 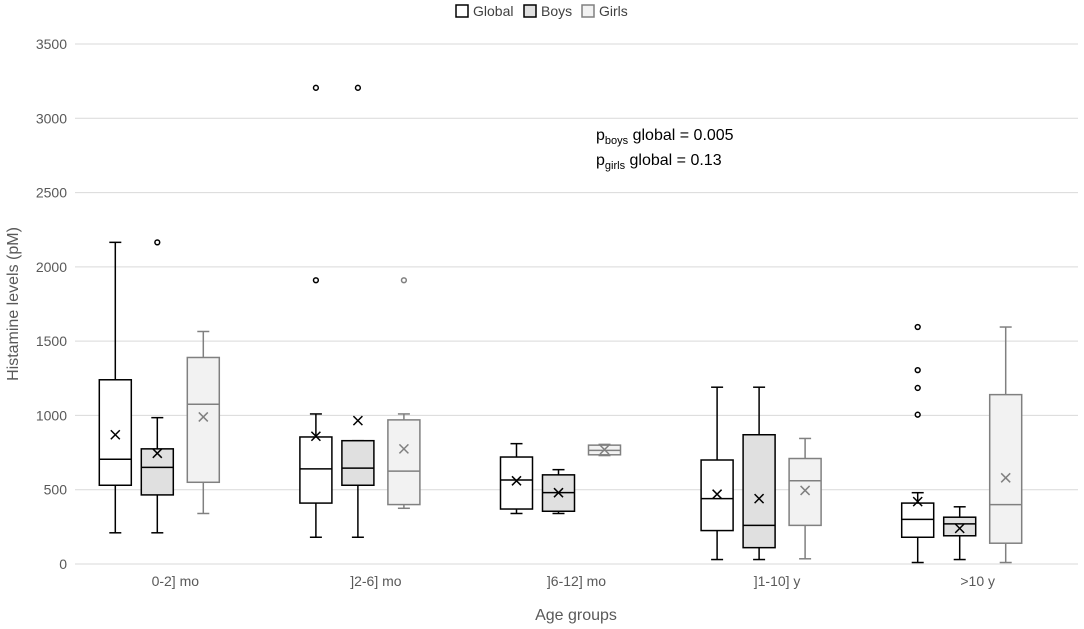 I want to click on legend-label-global: Global, so click(x=493, y=11).